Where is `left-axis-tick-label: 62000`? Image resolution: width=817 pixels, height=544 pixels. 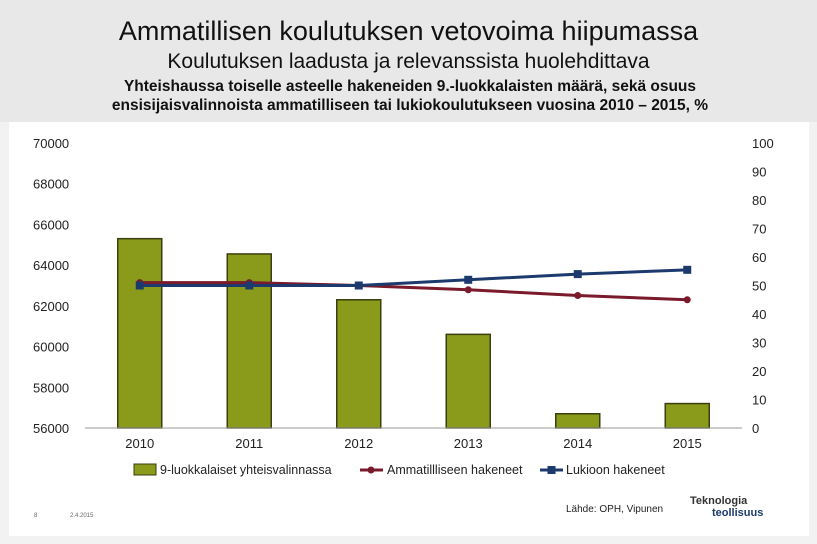 left-axis-tick-label: 62000 is located at coordinates (51, 306).